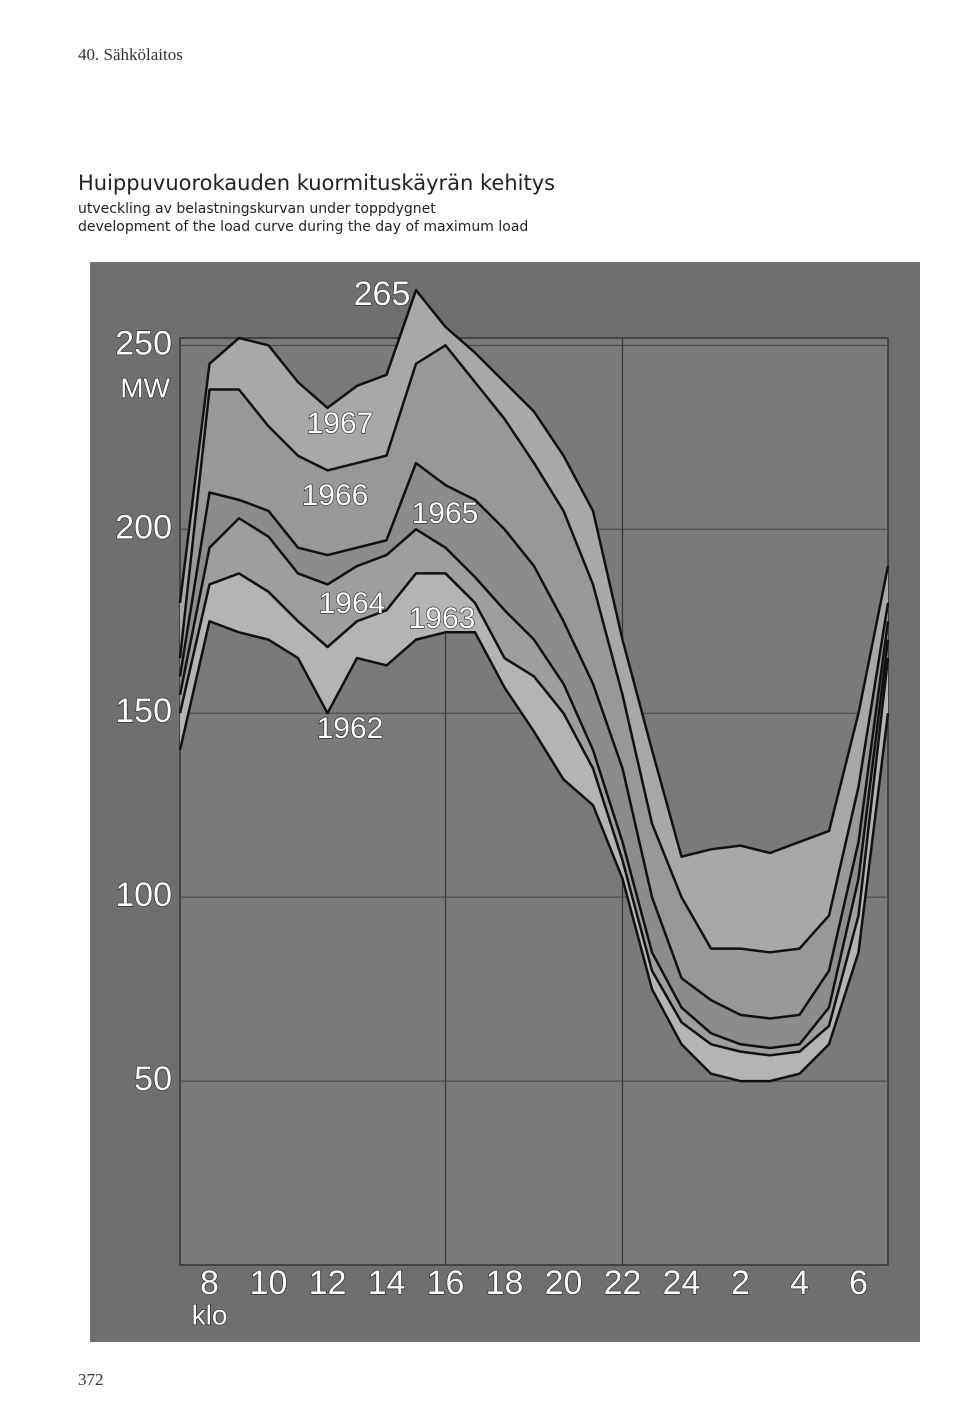 Image resolution: width=960 pixels, height=1410 pixels. I want to click on page-header: 40. Sähkölaitos, so click(130, 54).